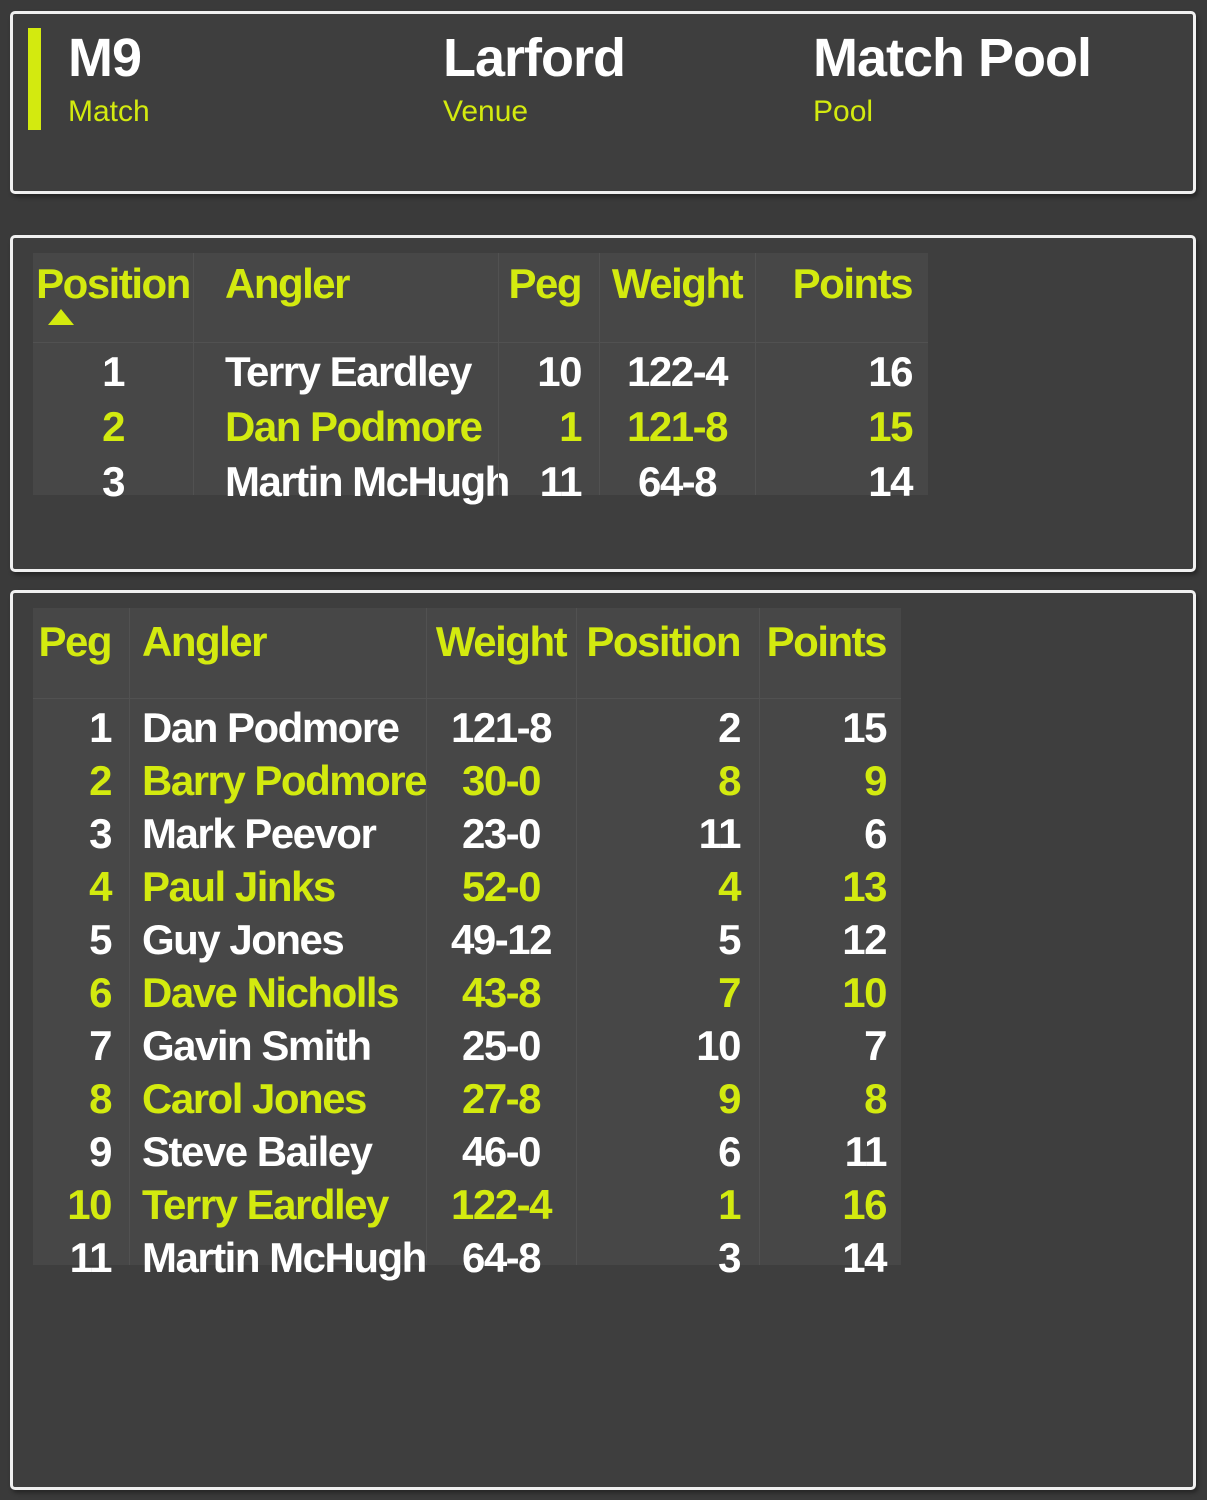  What do you see at coordinates (729, 886) in the screenshot?
I see `cell-position: 4` at bounding box center [729, 886].